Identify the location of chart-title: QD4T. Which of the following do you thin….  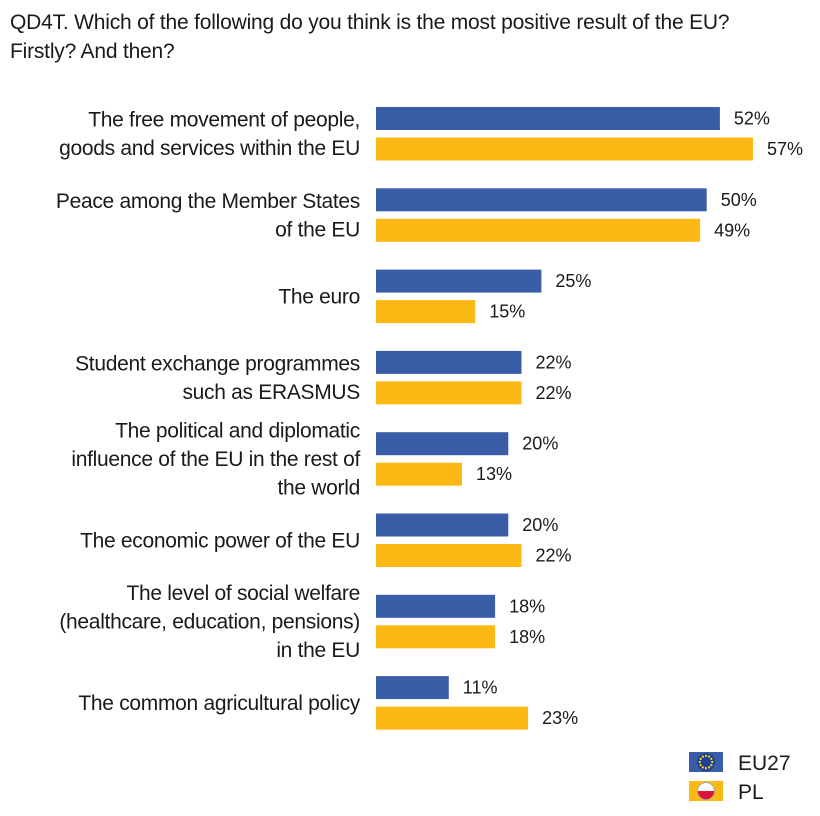
(410, 37).